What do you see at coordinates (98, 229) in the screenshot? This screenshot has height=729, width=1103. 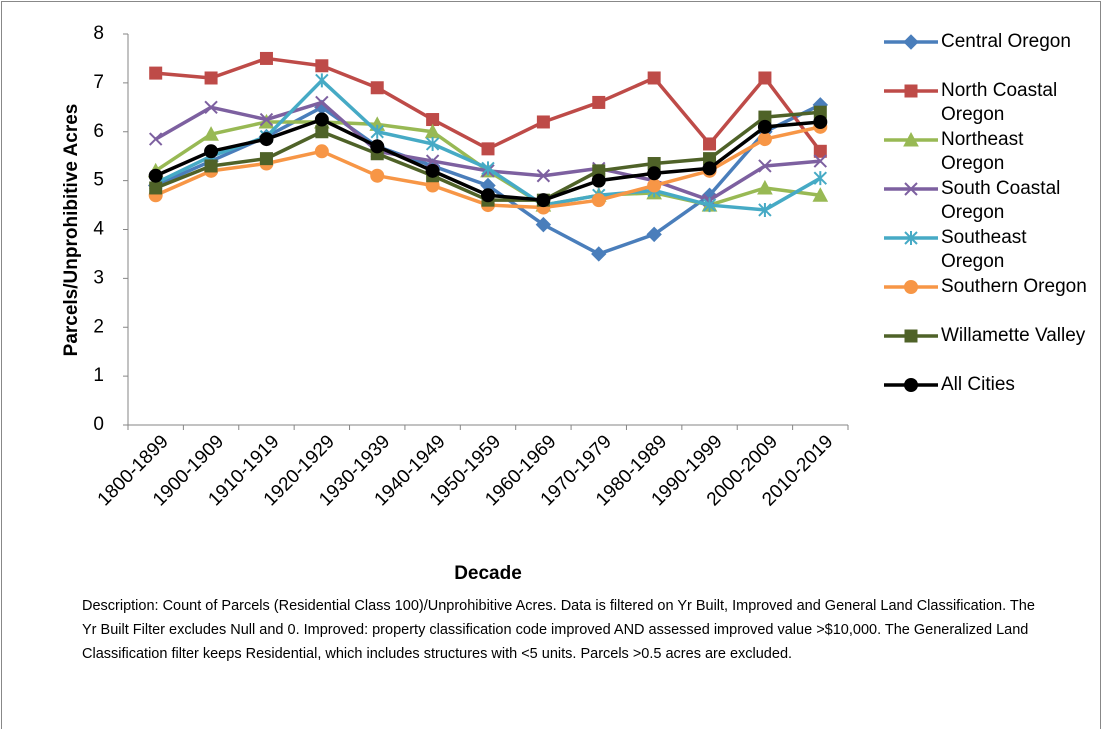 I see `y-tick-label: 4` at bounding box center [98, 229].